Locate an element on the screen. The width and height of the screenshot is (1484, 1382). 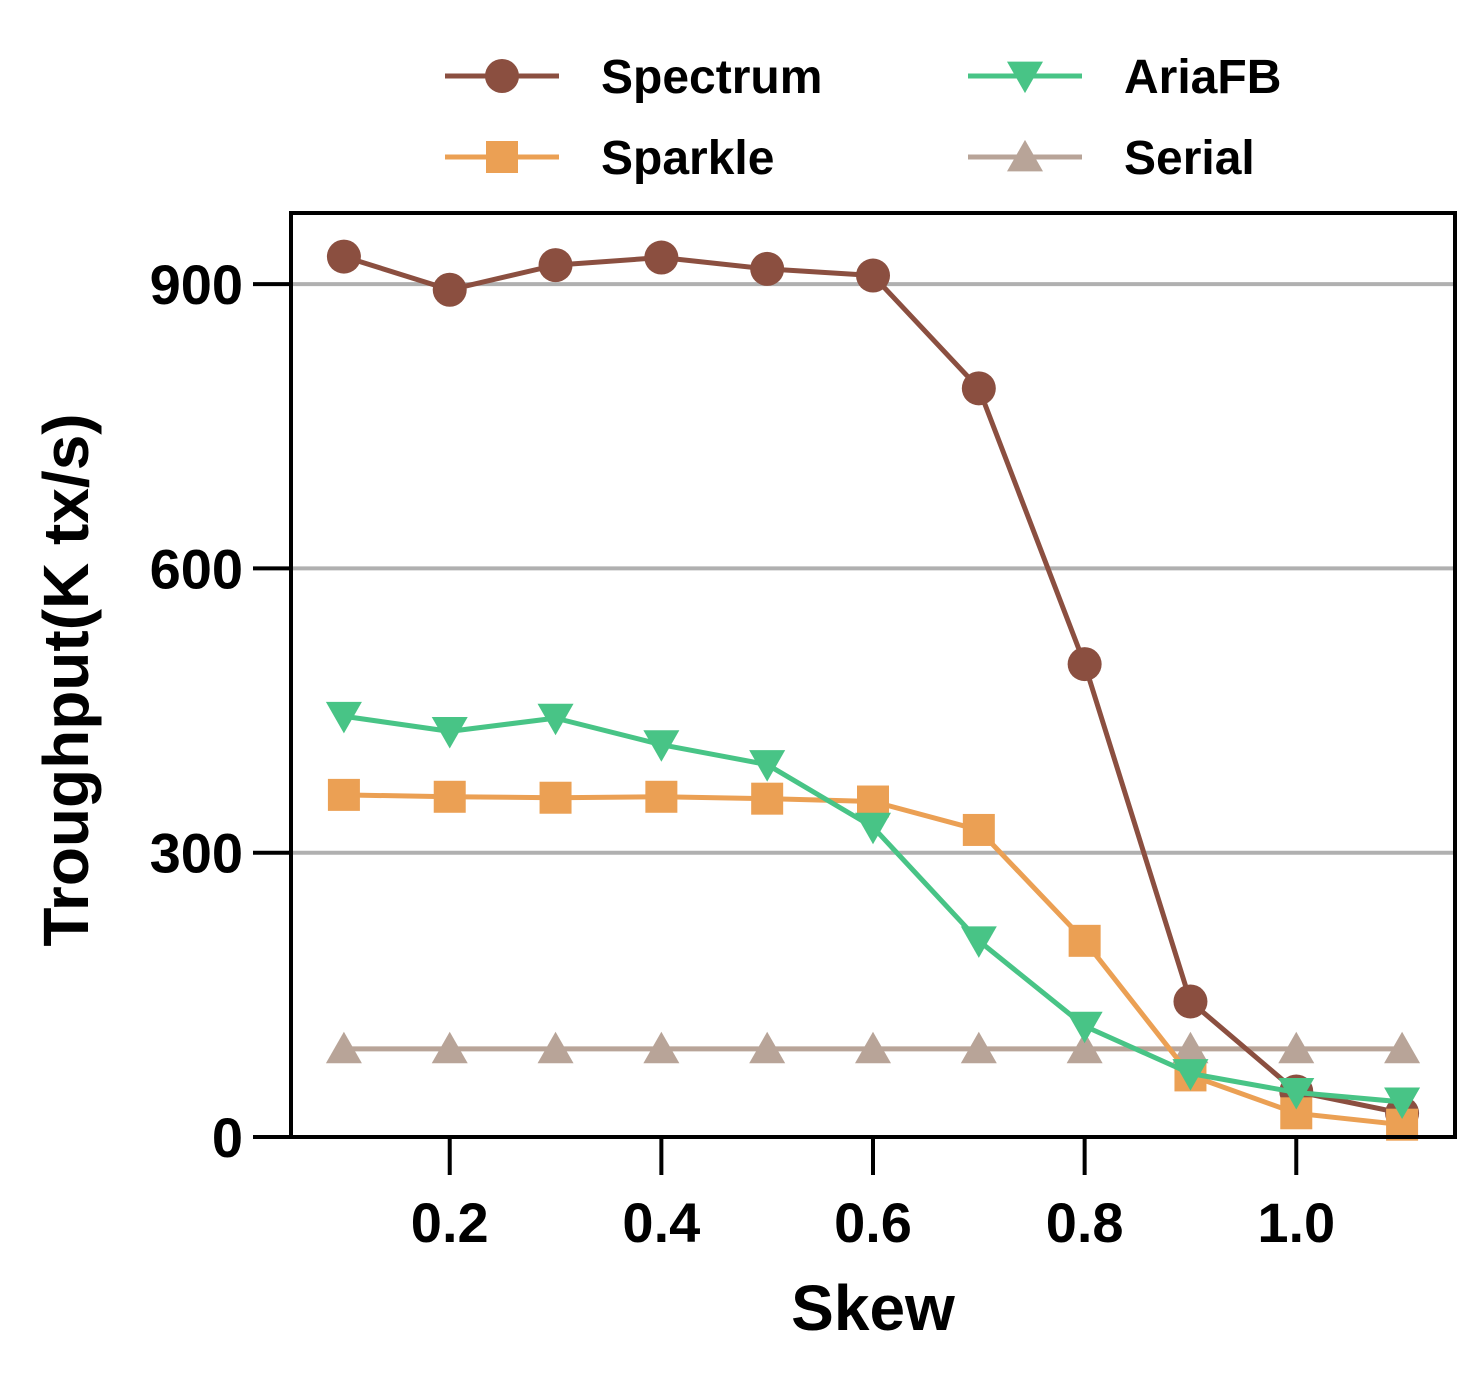
x-axis-label: Skew is located at coordinates (873, 1308).